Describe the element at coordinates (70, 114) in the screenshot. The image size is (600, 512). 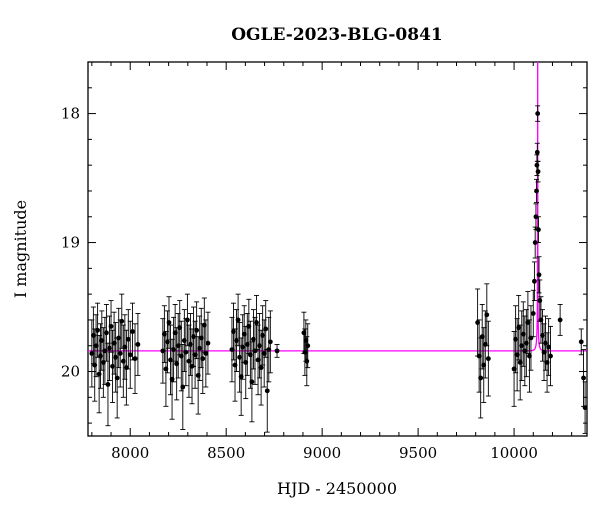
I see `y-tick-label: 18` at that location.